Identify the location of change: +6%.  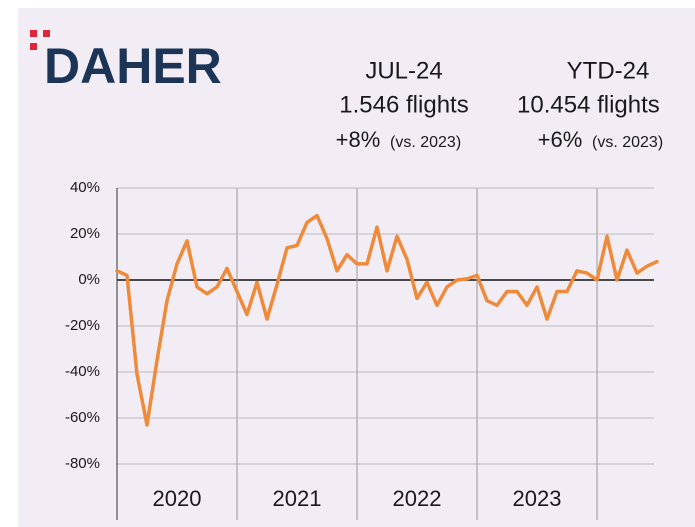
(560, 139).